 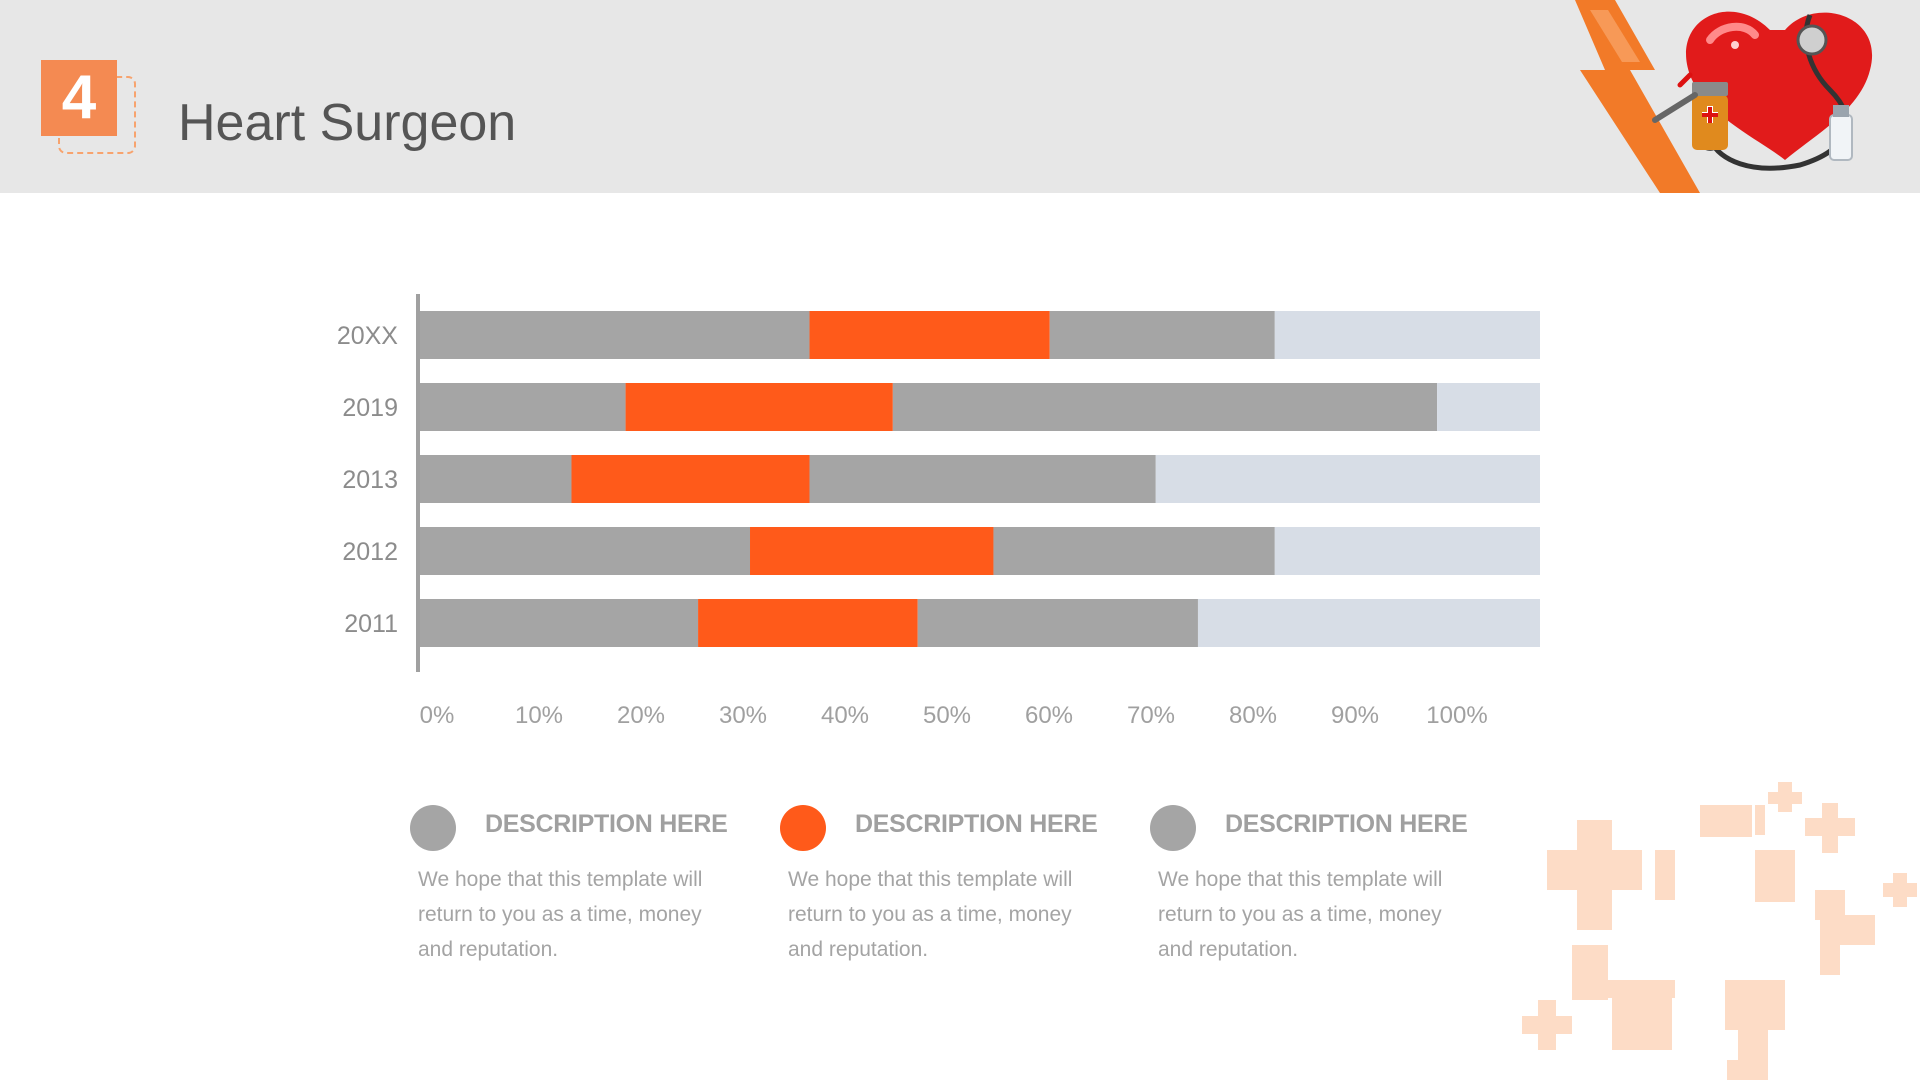 I want to click on x-tick-label: 30%, so click(x=743, y=715).